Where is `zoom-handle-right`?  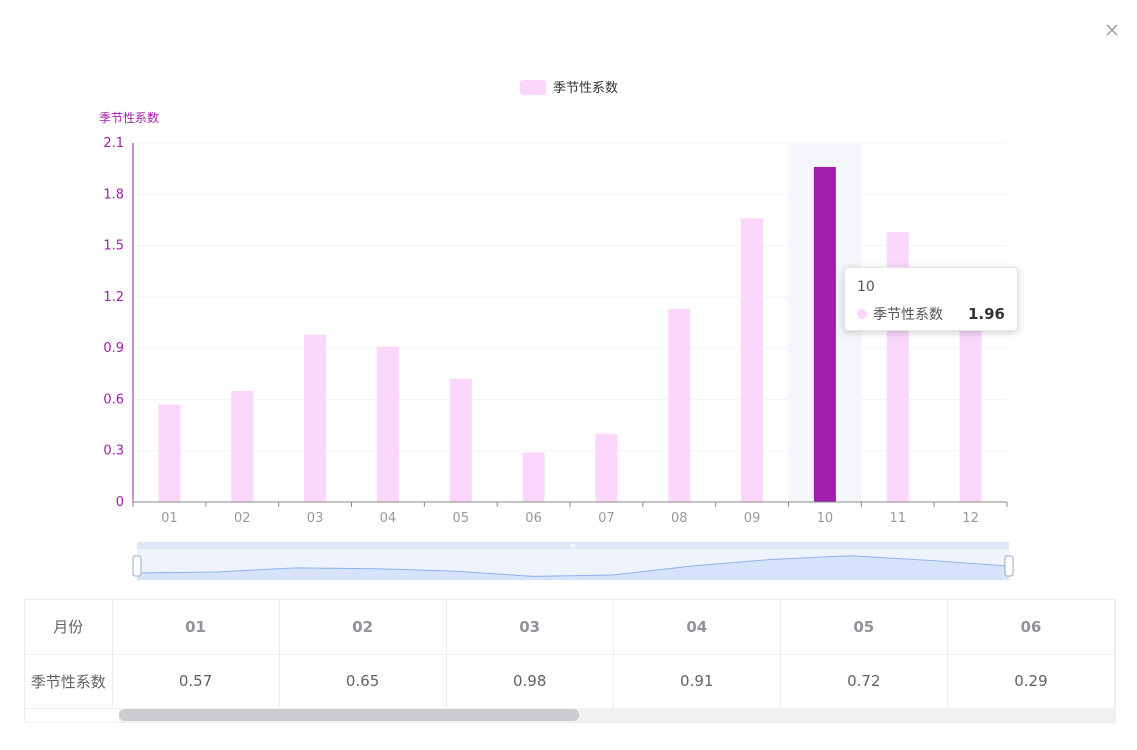 zoom-handle-right is located at coordinates (1009, 566).